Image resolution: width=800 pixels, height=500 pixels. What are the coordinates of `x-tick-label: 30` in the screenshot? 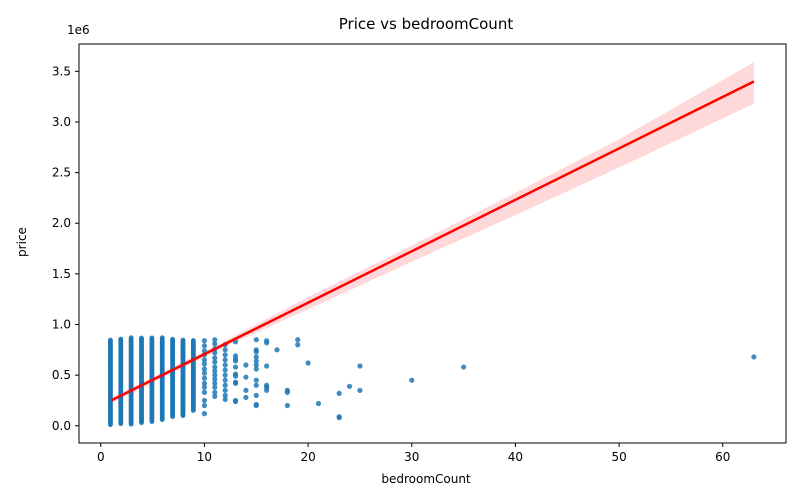 It's located at (411, 457).